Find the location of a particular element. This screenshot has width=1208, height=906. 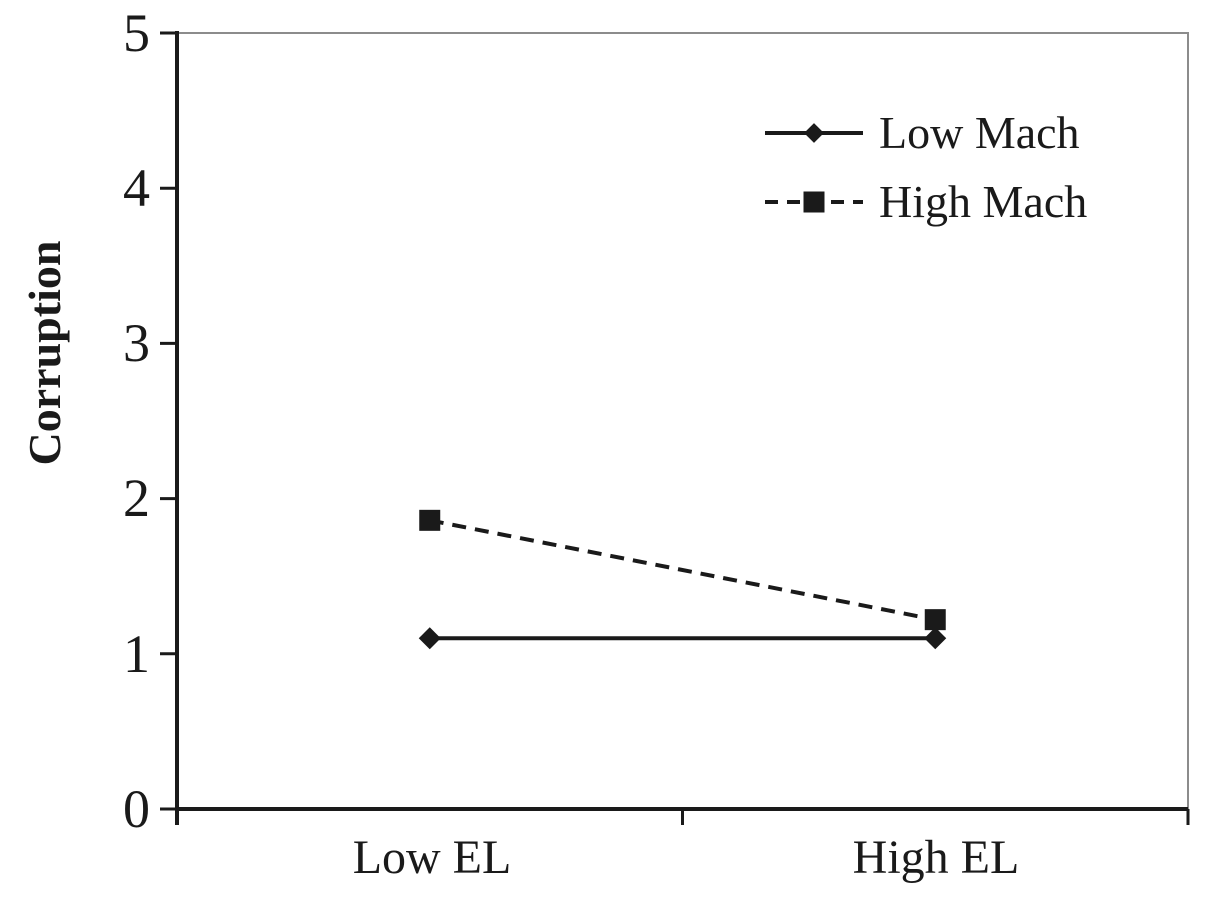

y-tick-label-1: 1 is located at coordinates (136, 654).